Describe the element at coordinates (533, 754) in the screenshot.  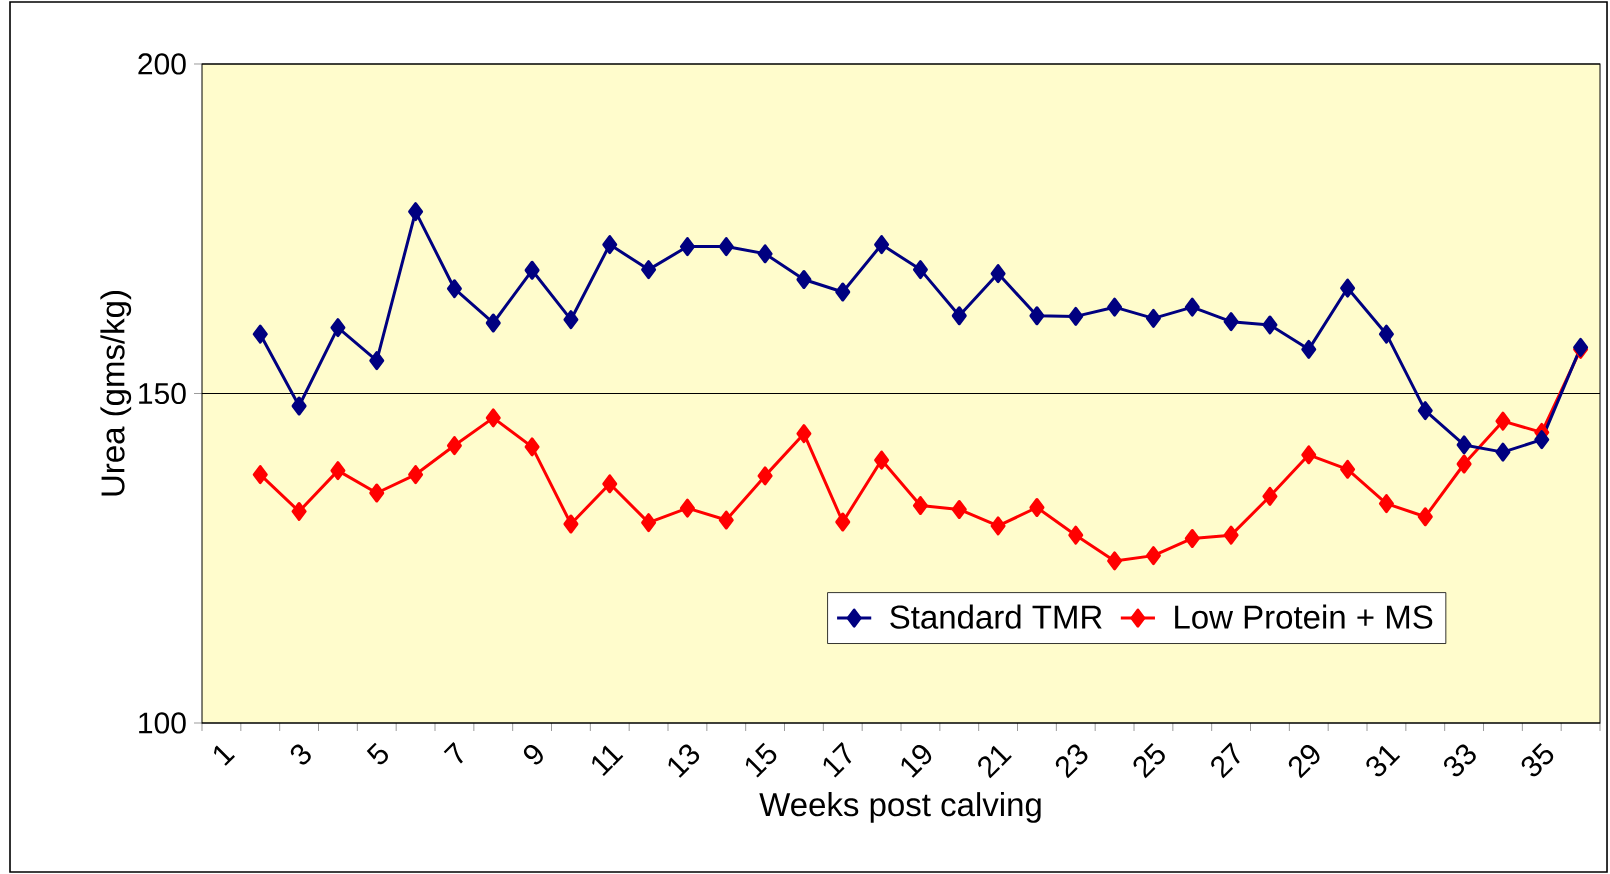
I see `x-tick-label: 9` at that location.